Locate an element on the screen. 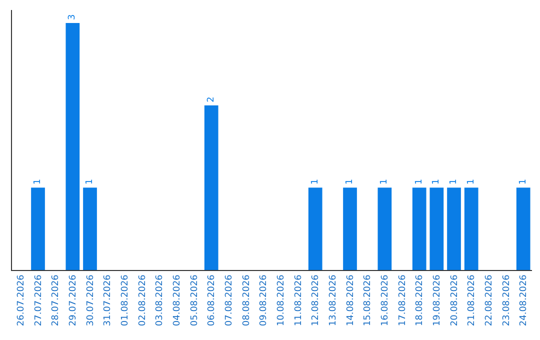 The height and width of the screenshot is (340, 540). x-tick-label: 22.08.2026 is located at coordinates (489, 300).